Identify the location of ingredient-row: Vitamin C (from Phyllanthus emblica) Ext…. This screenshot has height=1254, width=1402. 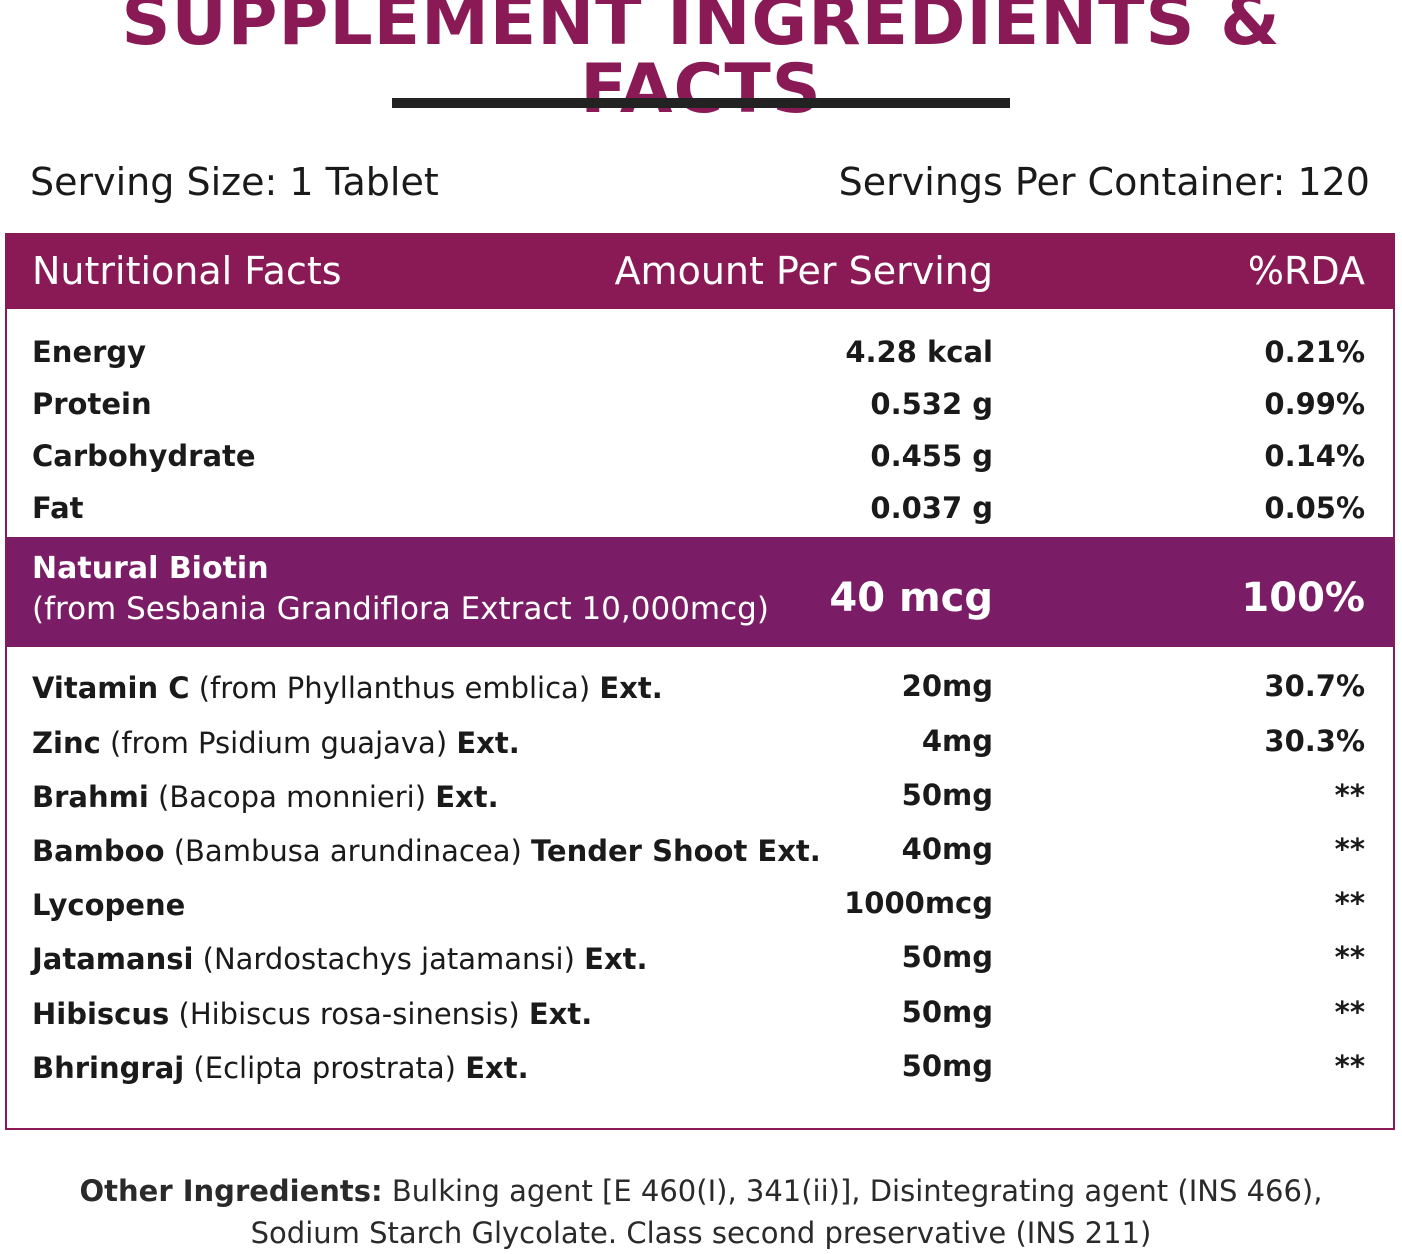
(700, 690).